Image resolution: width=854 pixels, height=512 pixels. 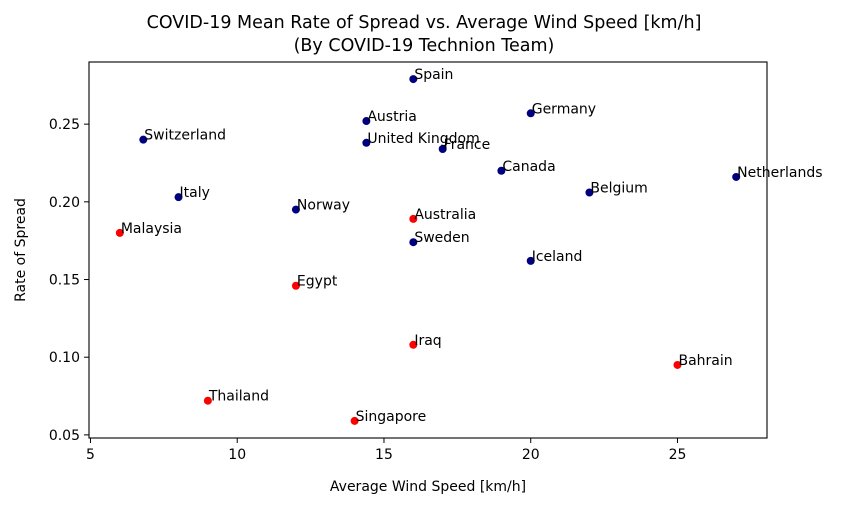 I want to click on data-point-label: Netherlands, so click(x=779, y=173).